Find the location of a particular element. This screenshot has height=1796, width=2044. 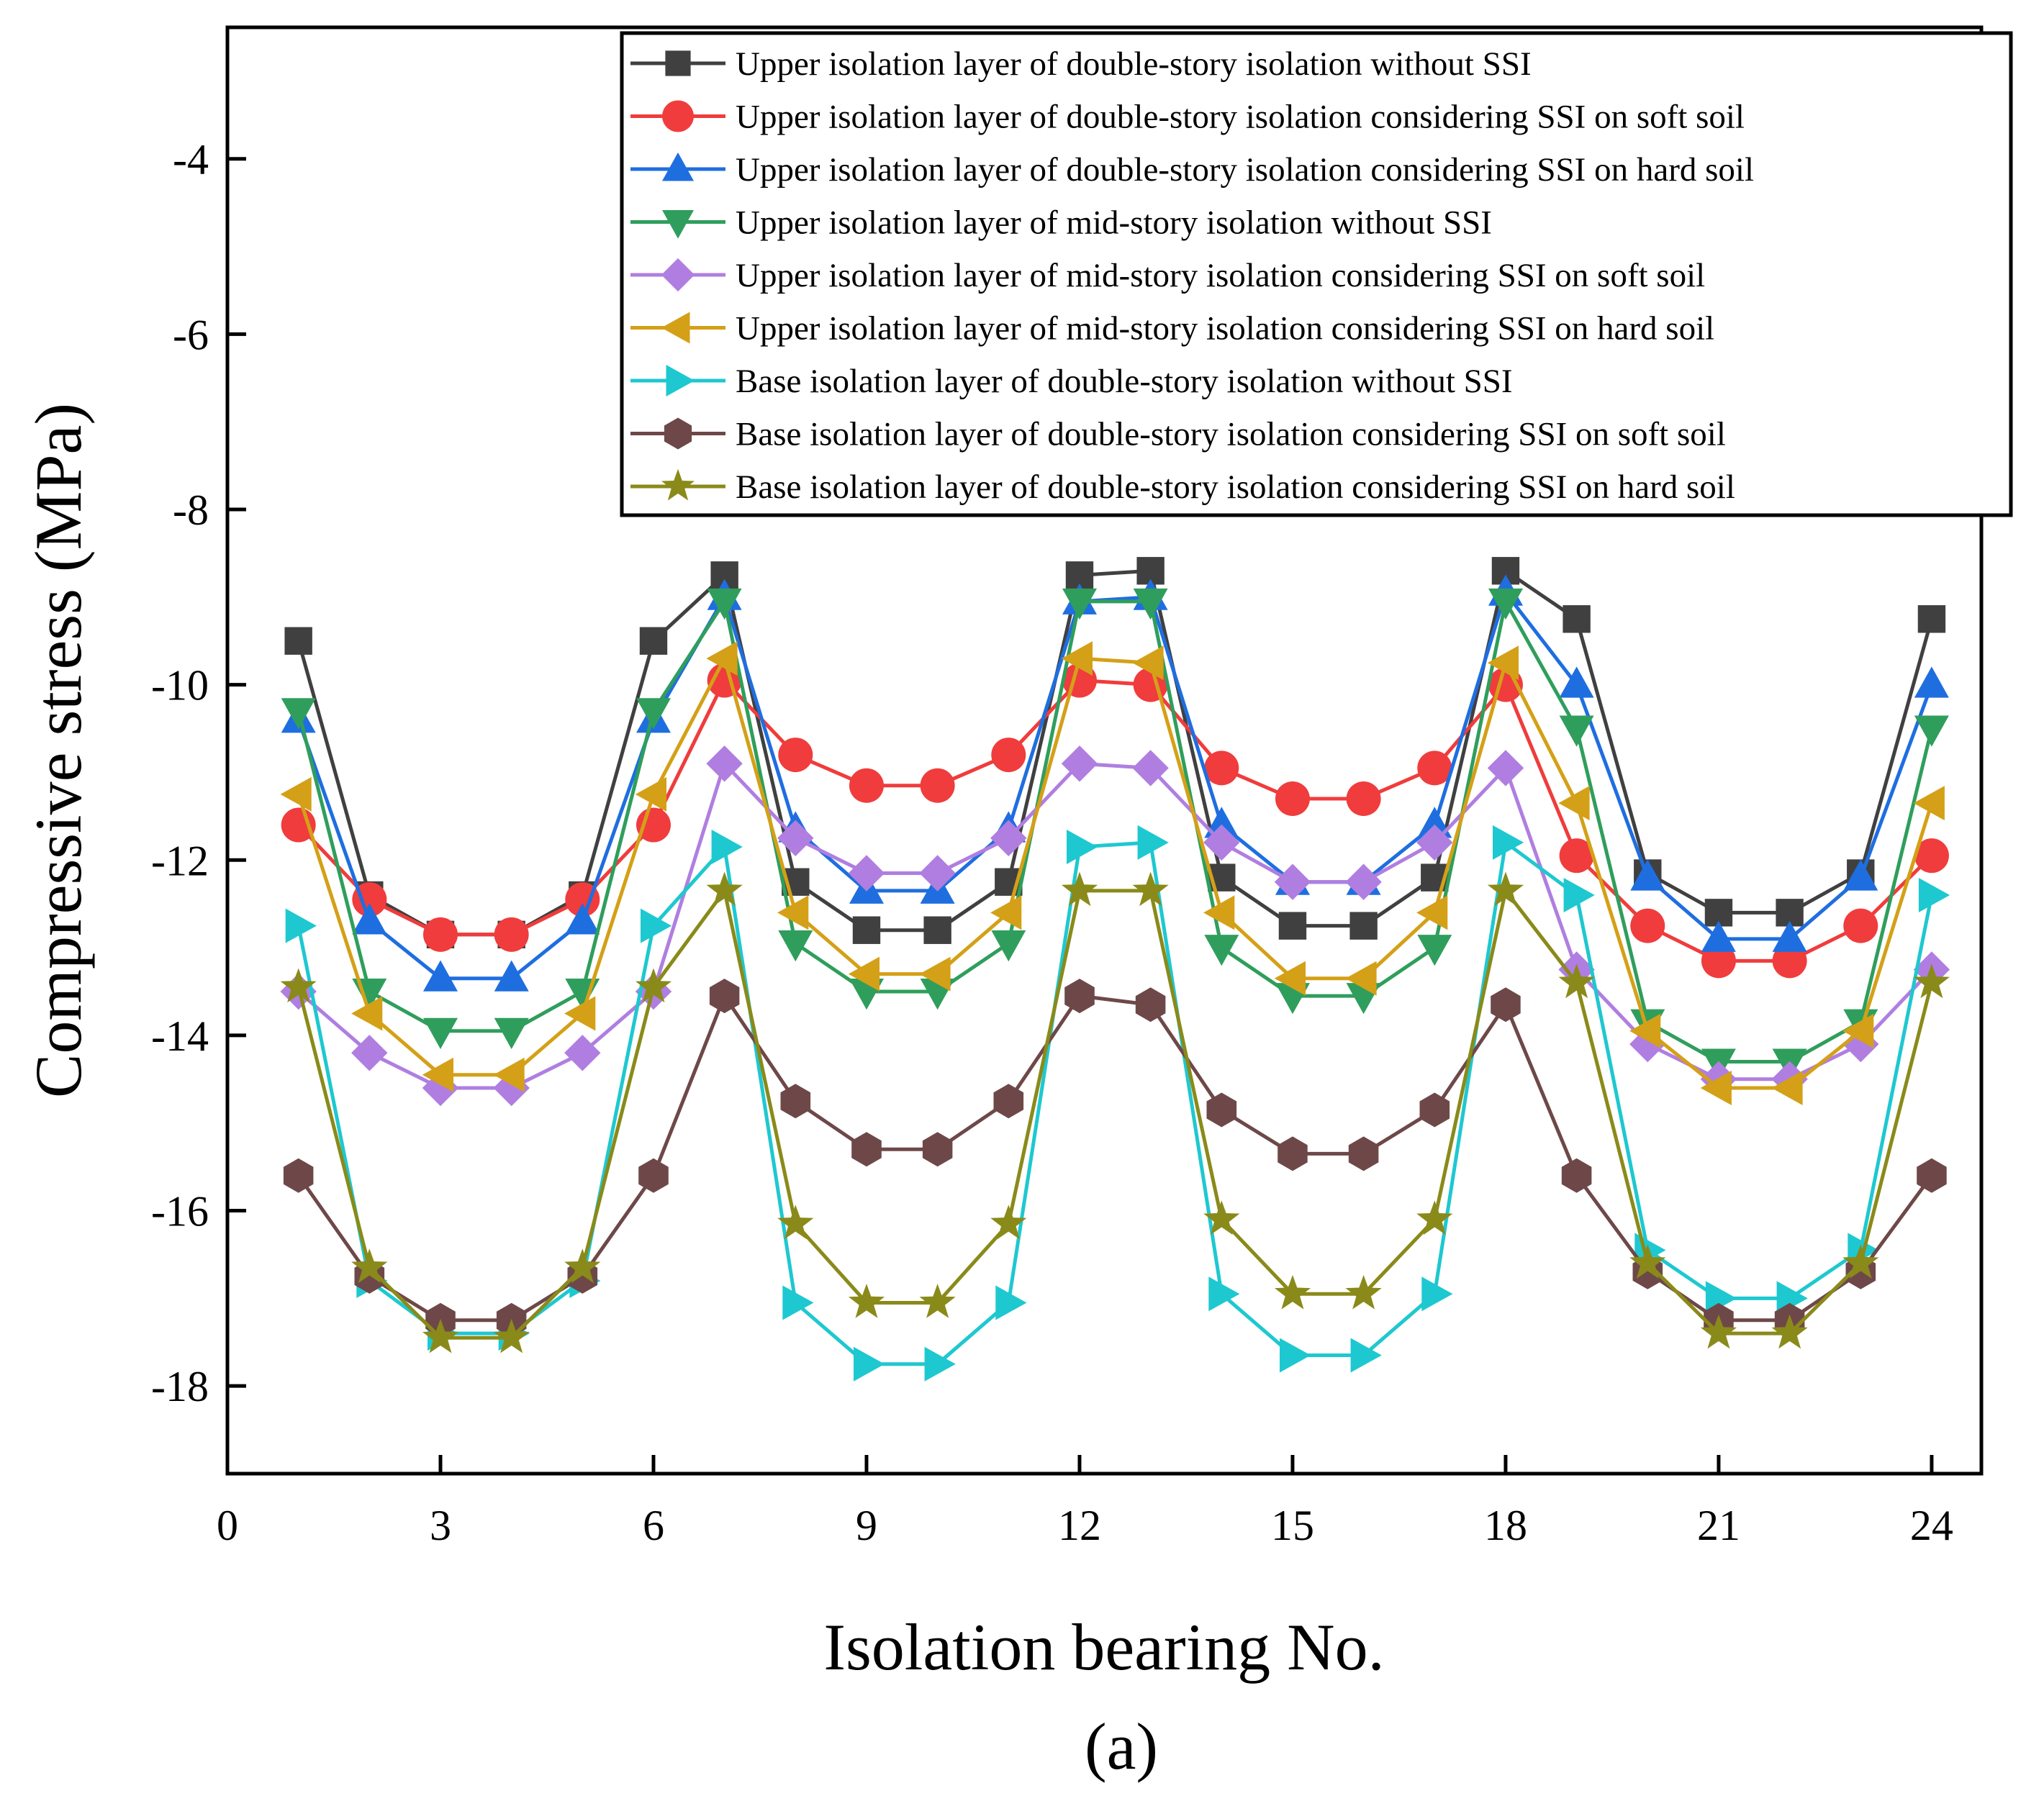

x-tick-label: 3 is located at coordinates (441, 1525).